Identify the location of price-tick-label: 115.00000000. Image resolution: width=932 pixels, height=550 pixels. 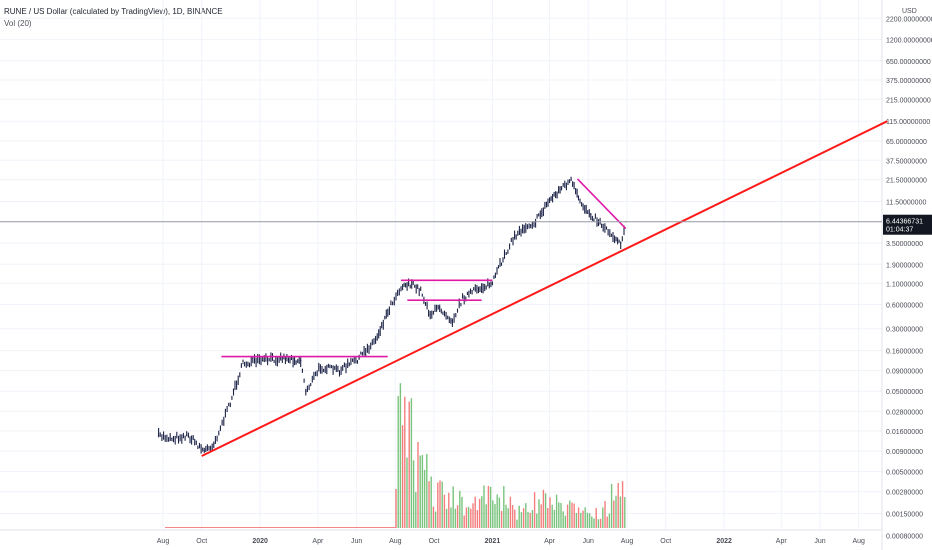
(908, 122).